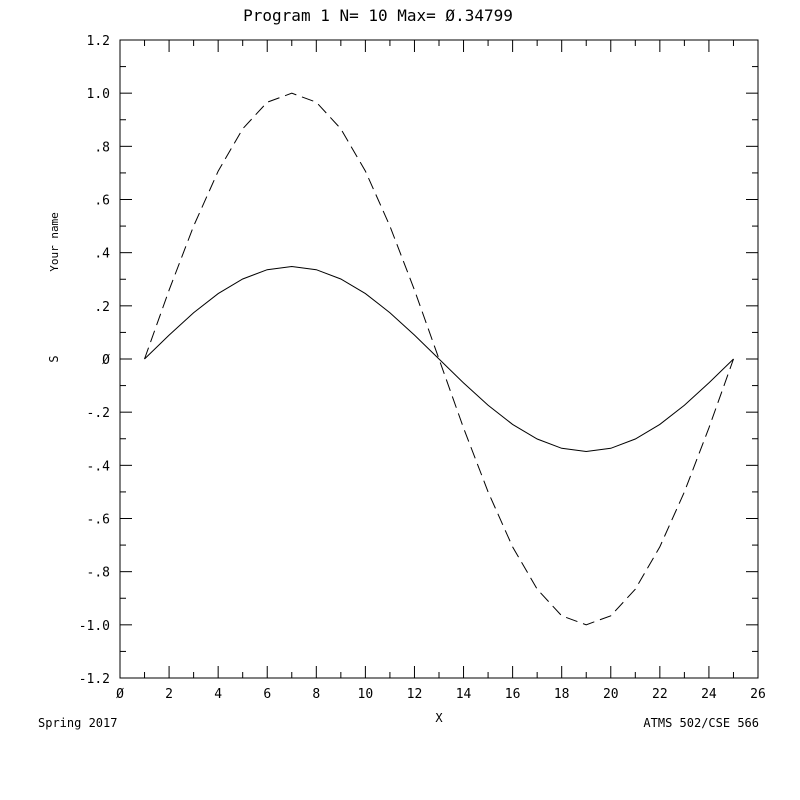 This screenshot has width=800, height=800. Describe the element at coordinates (94, 626) in the screenshot. I see `y-tick-label: -1.0` at that location.